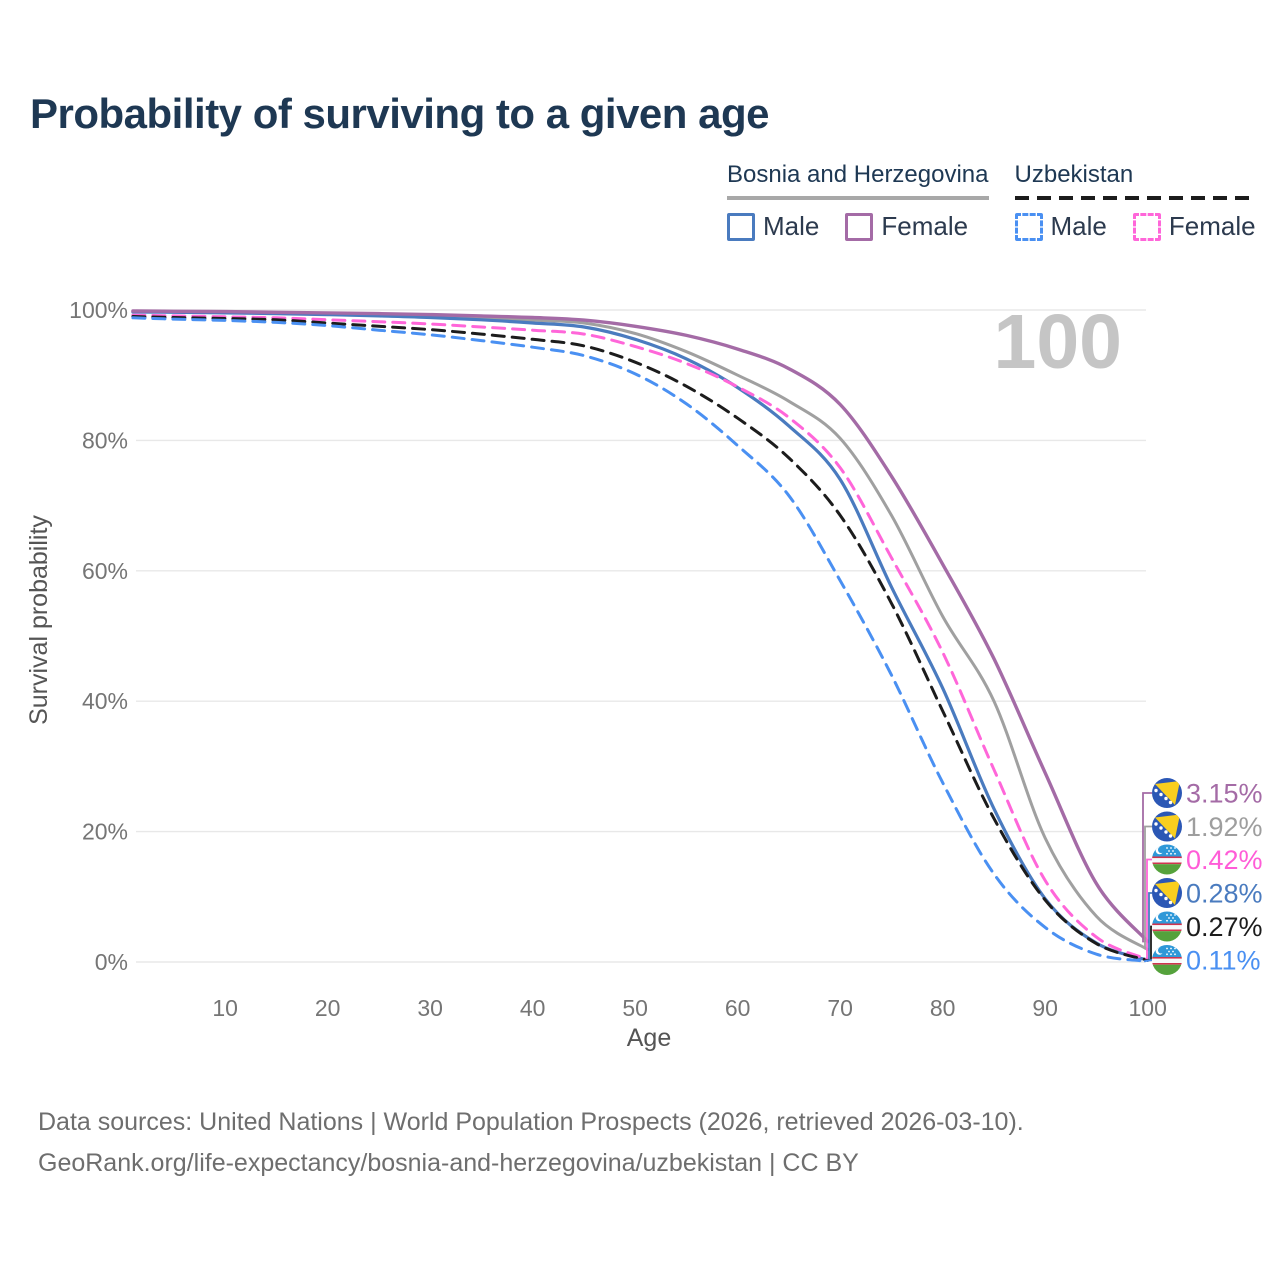 The image size is (1280, 1280). I want to click on legend-country-uzbekistan-label: Uzbekistan, so click(1074, 174).